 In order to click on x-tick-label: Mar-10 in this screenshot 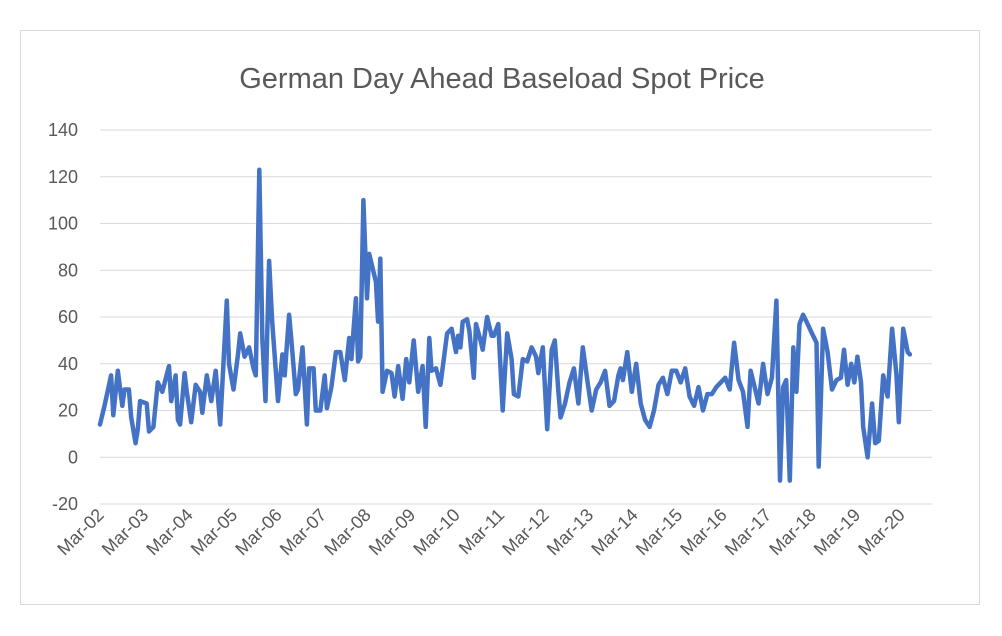, I will do `click(436, 532)`.